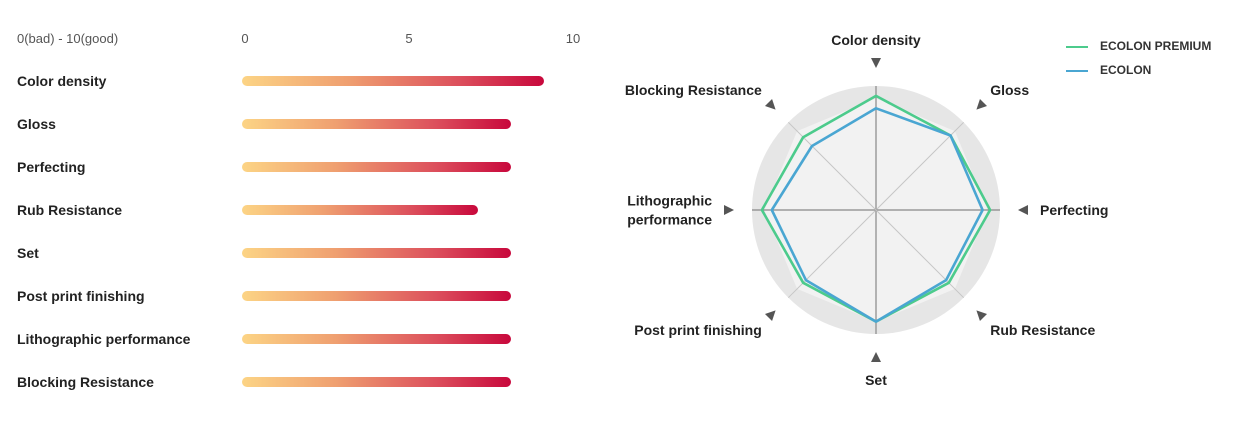 The width and height of the screenshot is (1260, 424). Describe the element at coordinates (104, 339) in the screenshot. I see `bar-label: Lithographic performance` at that location.